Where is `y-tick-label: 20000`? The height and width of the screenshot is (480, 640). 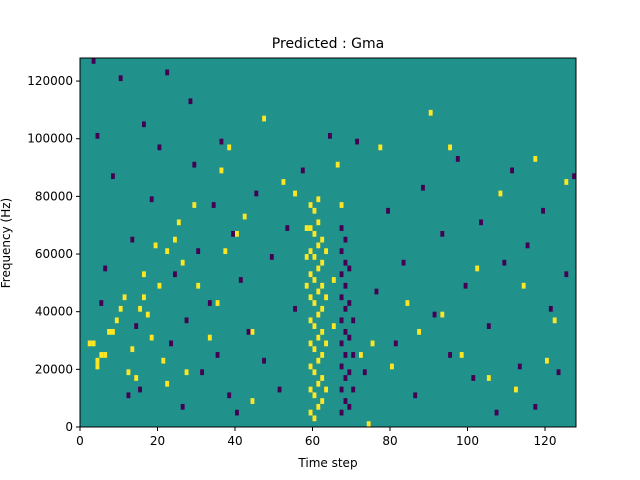 y-tick-label: 20000 is located at coordinates (54, 369).